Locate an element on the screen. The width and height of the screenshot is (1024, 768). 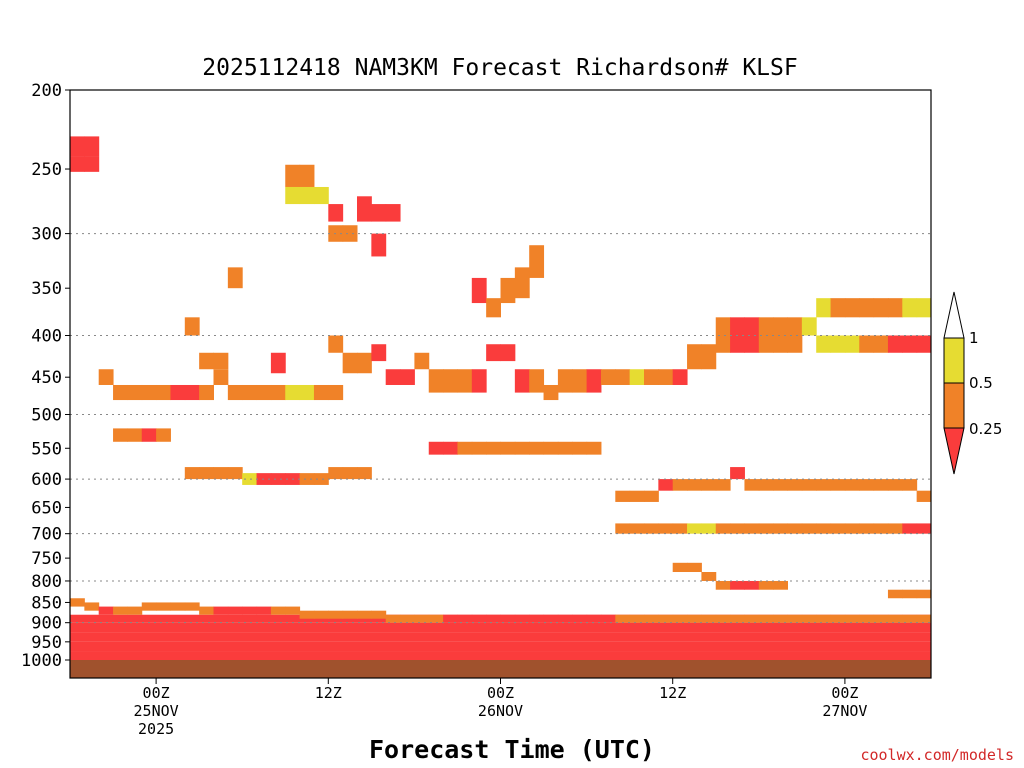
ytick-label: 250 is located at coordinates (46, 170).